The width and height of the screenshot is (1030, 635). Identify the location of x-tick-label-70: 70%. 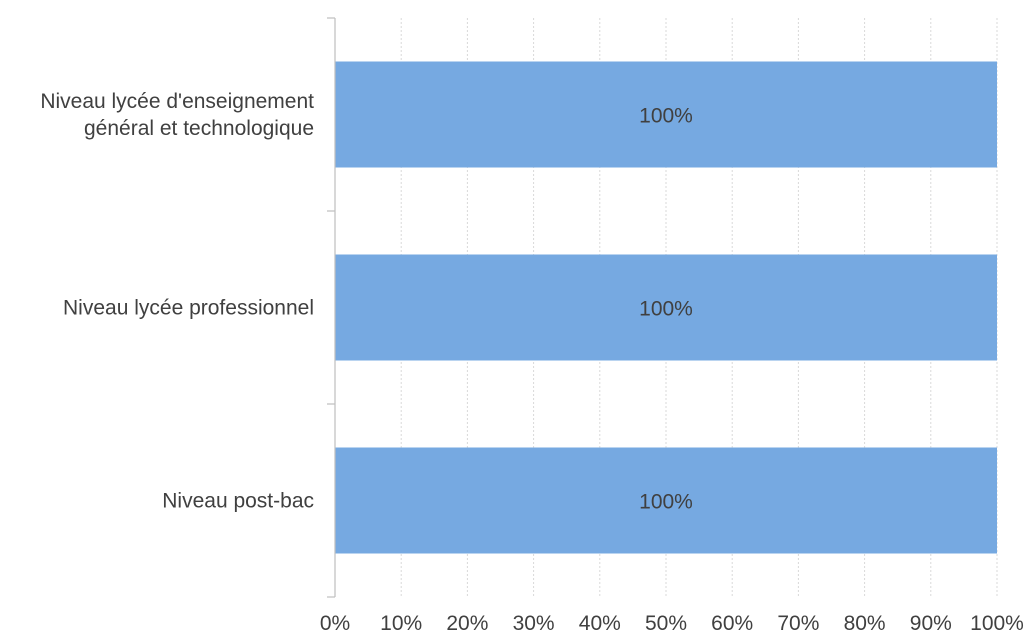
(798, 623).